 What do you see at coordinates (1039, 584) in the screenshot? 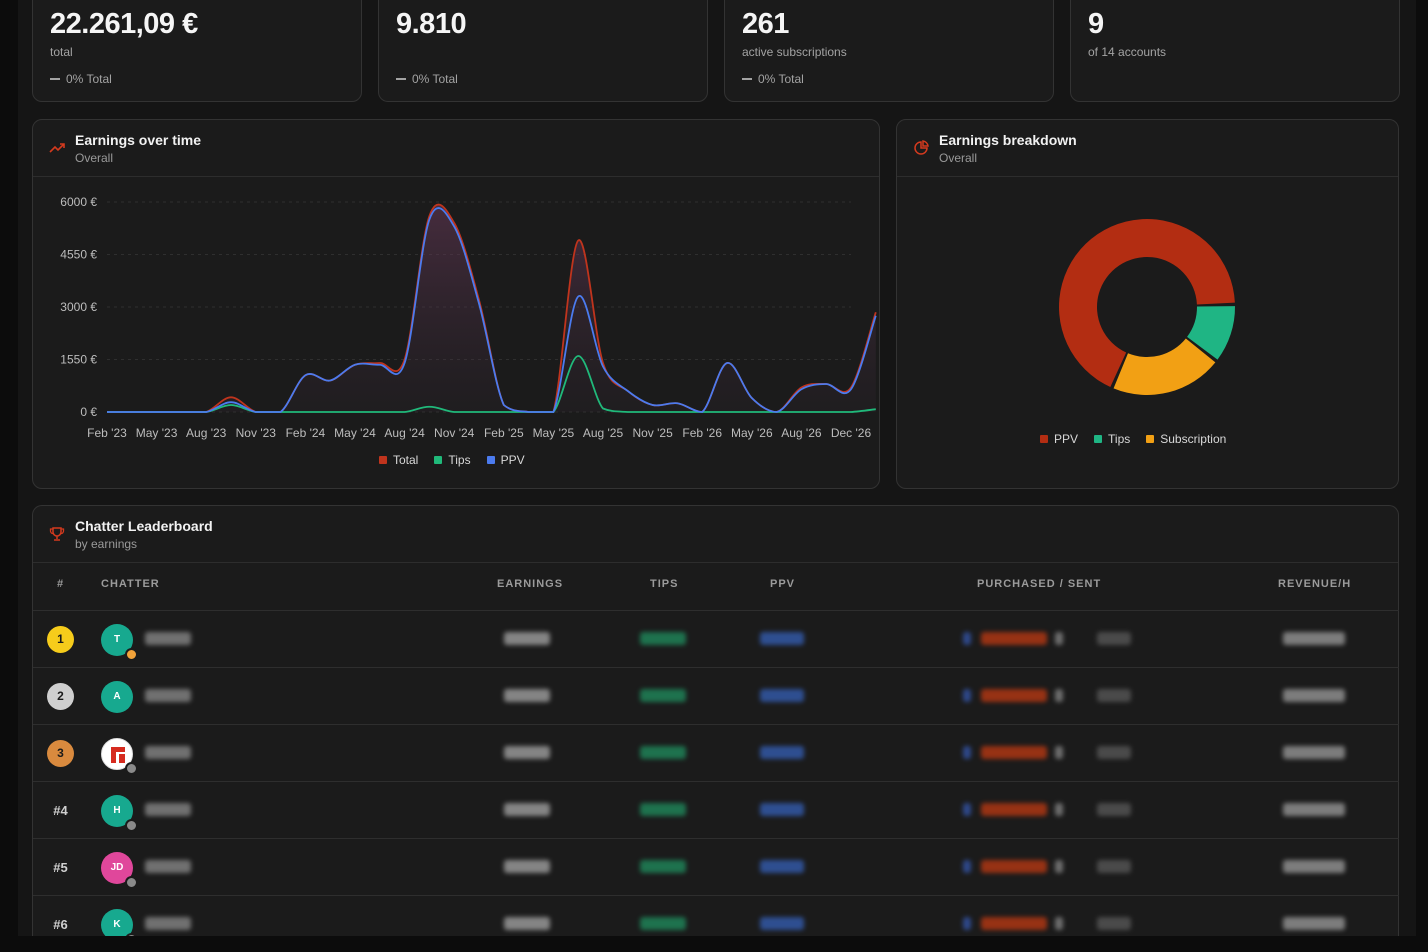
I see `column-header-purchased-sent: PURCHASED / SENT` at bounding box center [1039, 584].